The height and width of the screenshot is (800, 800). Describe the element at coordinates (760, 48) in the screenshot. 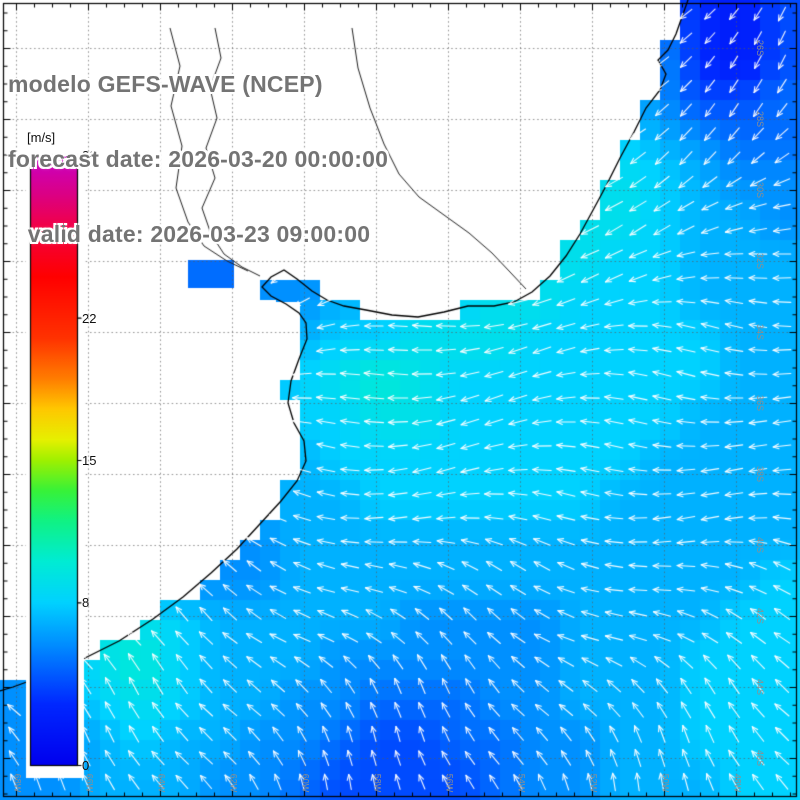

I see `latitude-label: 26S` at that location.